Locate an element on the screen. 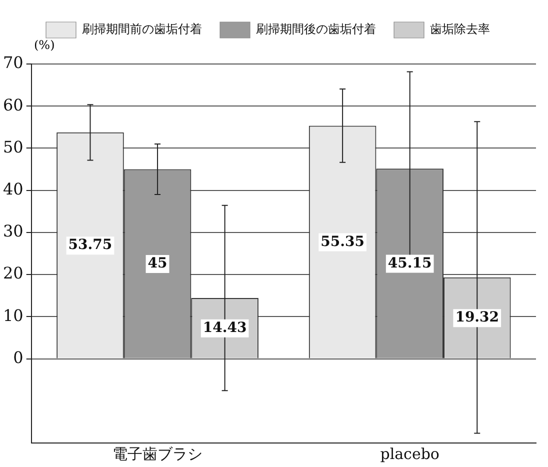 The width and height of the screenshot is (548, 467). legend-label: 刷掃期間後の歯垢付着 is located at coordinates (316, 29).